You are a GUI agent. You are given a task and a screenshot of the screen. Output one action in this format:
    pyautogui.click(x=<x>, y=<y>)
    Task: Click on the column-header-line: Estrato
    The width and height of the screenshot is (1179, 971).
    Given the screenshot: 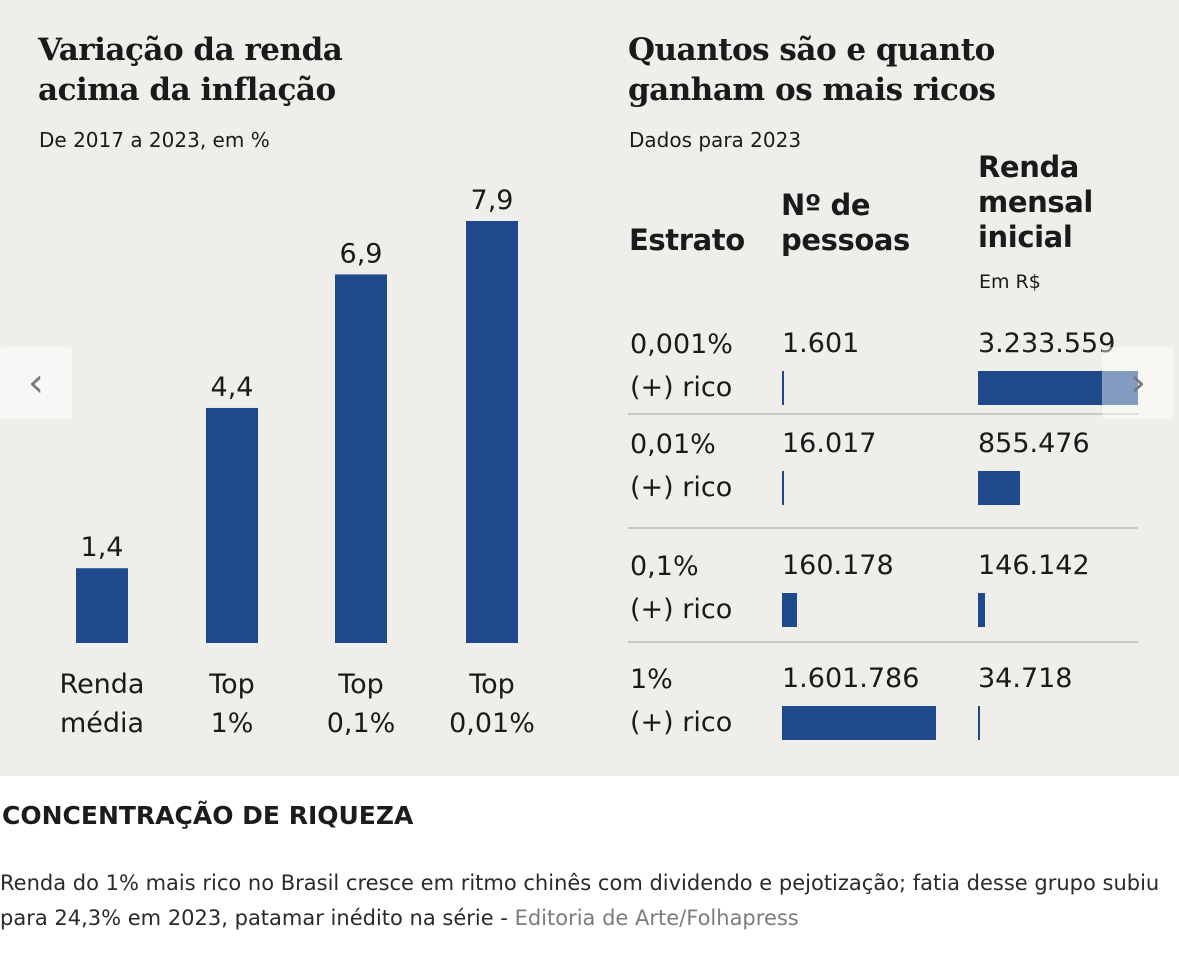 What is the action you would take?
    pyautogui.click(x=687, y=240)
    